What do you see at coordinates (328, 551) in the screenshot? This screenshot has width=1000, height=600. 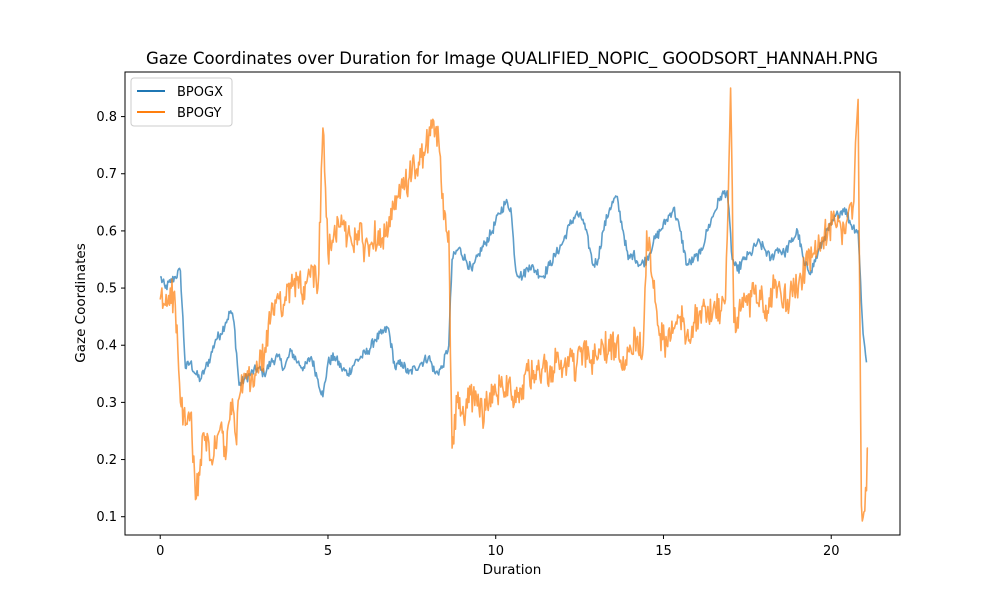 I see `x-tick-label: 5` at bounding box center [328, 551].